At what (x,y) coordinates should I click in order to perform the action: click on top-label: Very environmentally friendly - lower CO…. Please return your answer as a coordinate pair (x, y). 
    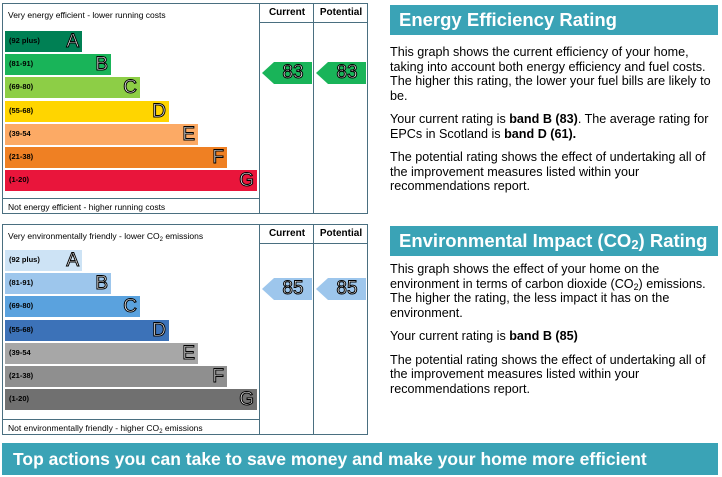
    Looking at the image, I should click on (106, 237).